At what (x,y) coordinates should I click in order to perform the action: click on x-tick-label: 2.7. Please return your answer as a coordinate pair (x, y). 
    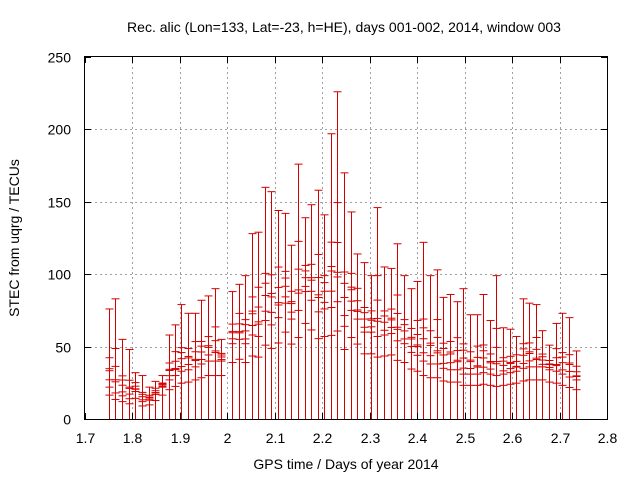
    Looking at the image, I should click on (561, 438).